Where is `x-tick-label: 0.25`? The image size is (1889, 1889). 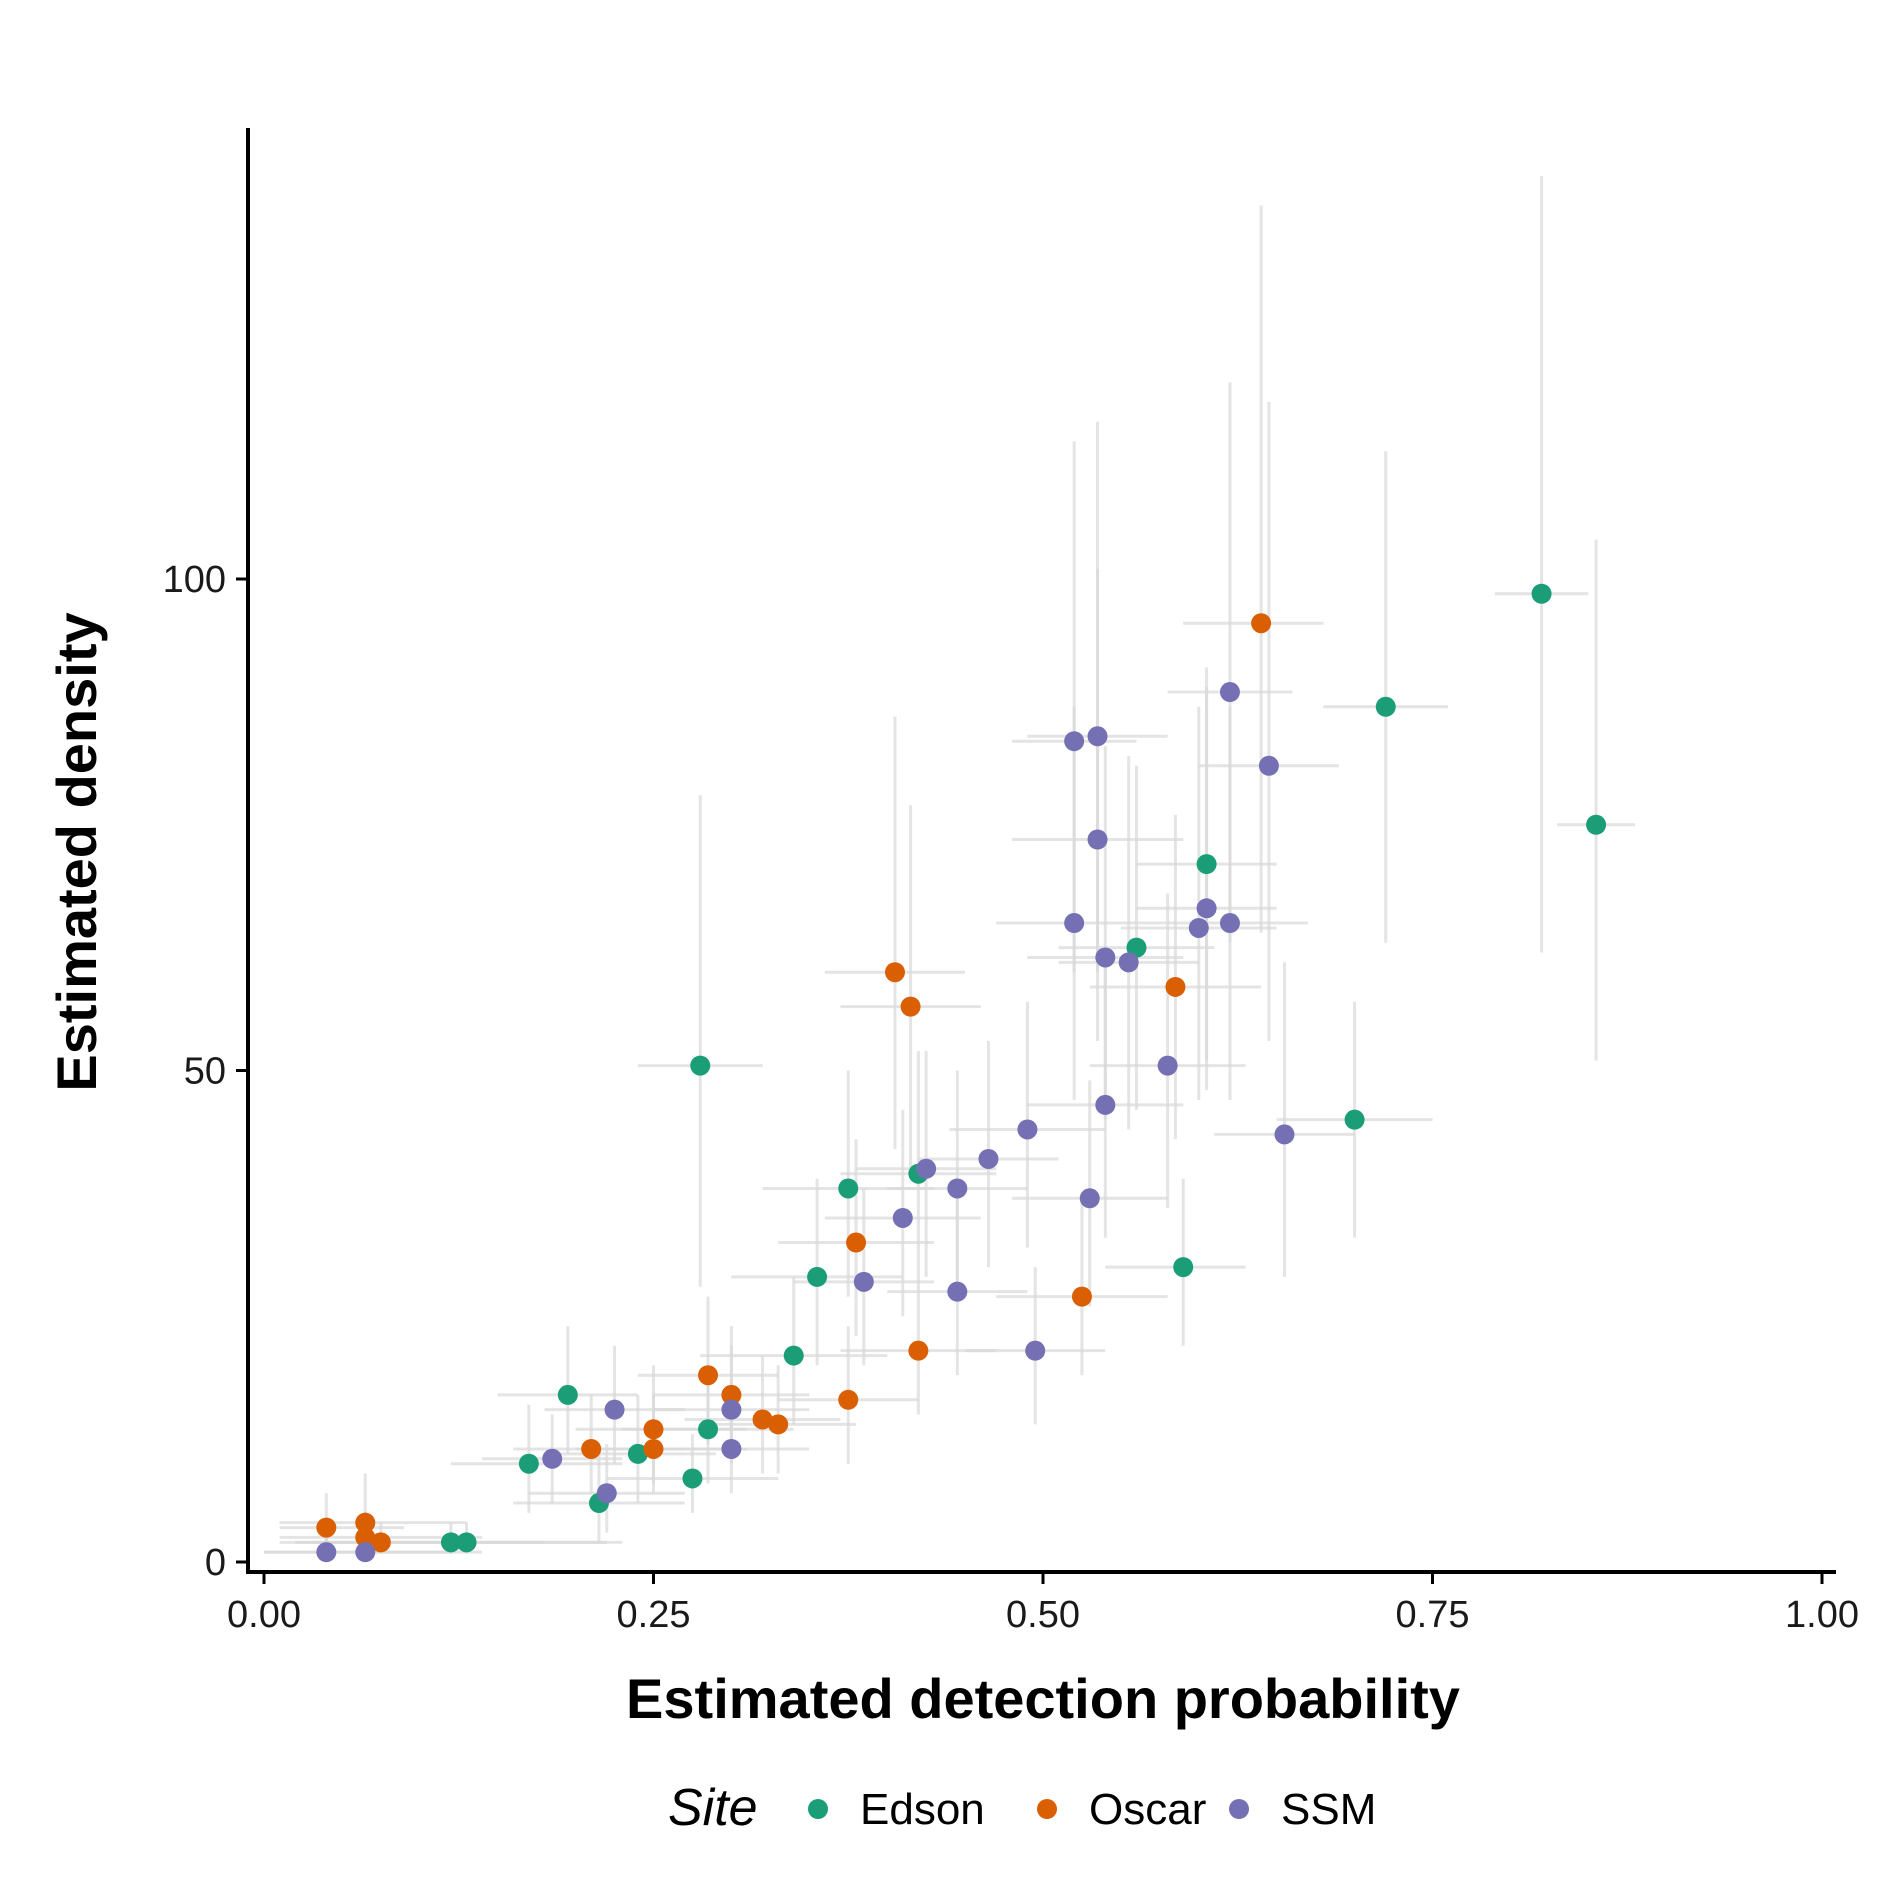 x-tick-label: 0.25 is located at coordinates (654, 1615).